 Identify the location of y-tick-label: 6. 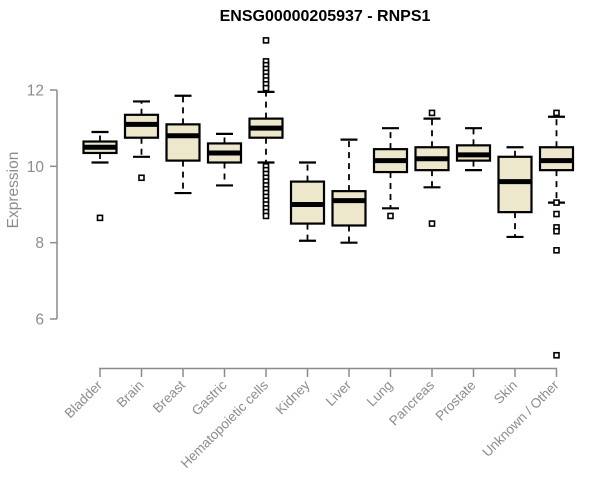
(39, 320).